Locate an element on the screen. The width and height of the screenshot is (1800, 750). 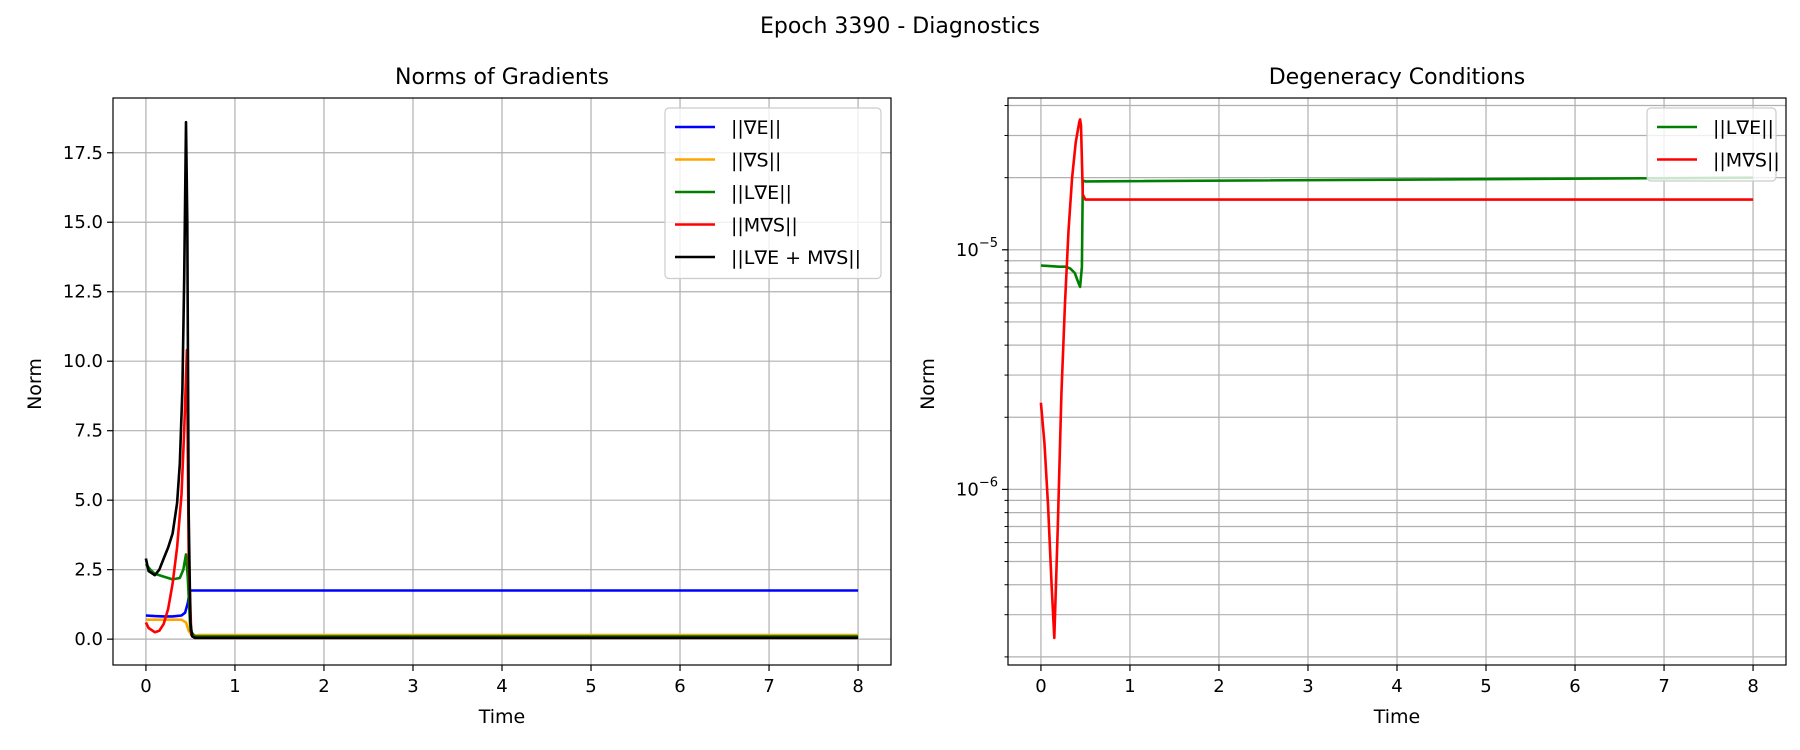
gradient-norms-xlabel: Time is located at coordinates (502, 717).